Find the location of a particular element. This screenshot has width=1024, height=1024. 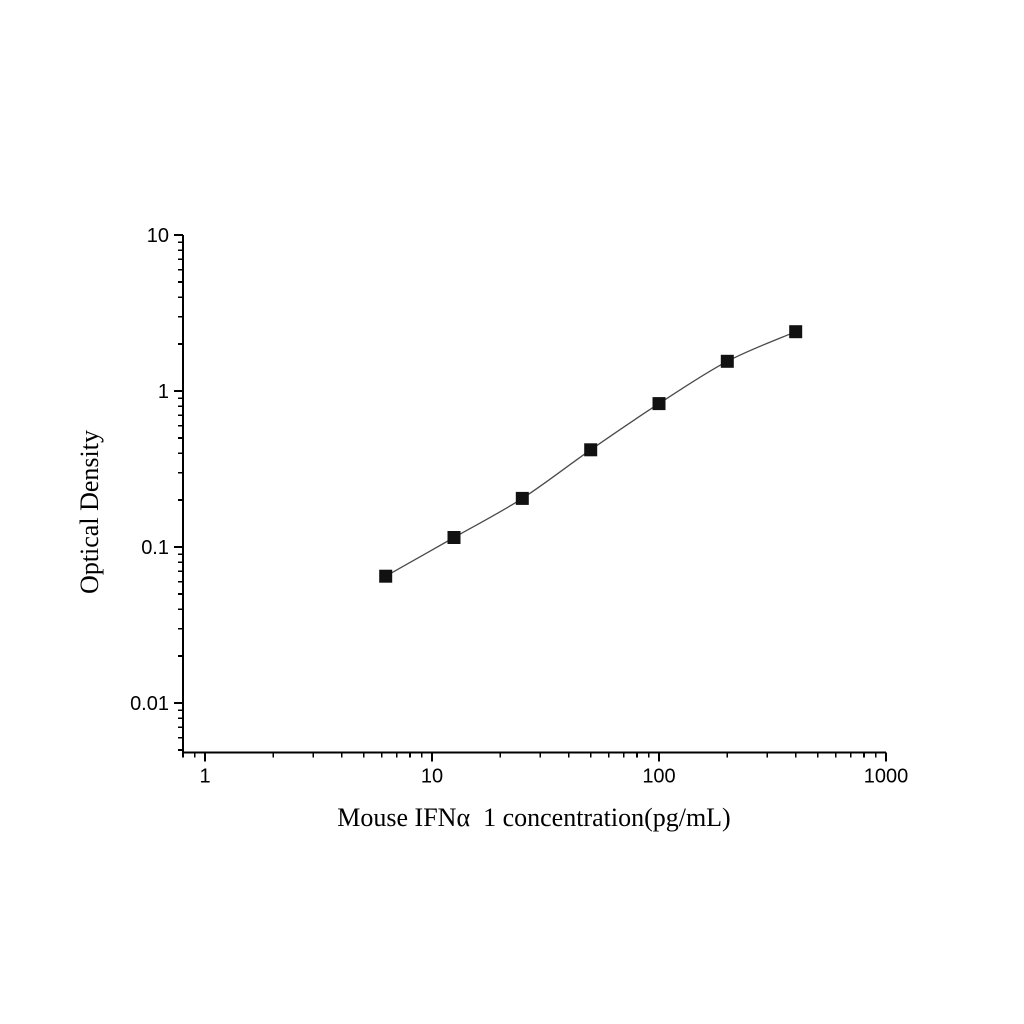

x-tick-label: 1 is located at coordinates (204, 777).